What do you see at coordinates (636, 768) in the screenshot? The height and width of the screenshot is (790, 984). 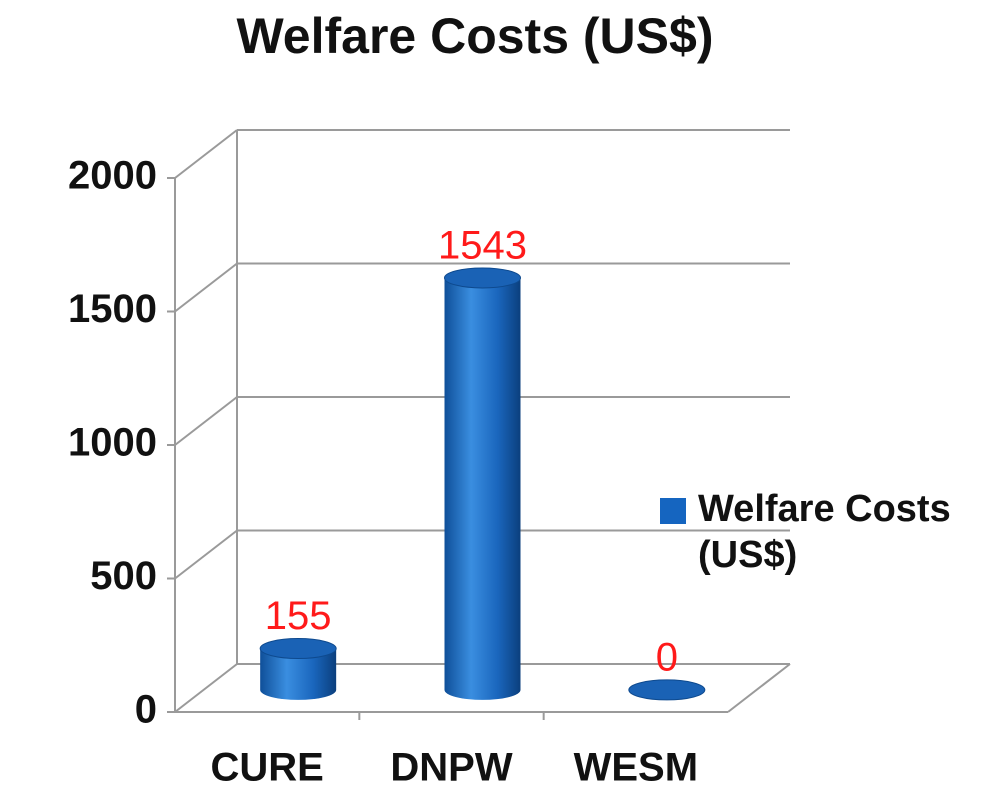 I see `x-tick-label: WESM` at bounding box center [636, 768].